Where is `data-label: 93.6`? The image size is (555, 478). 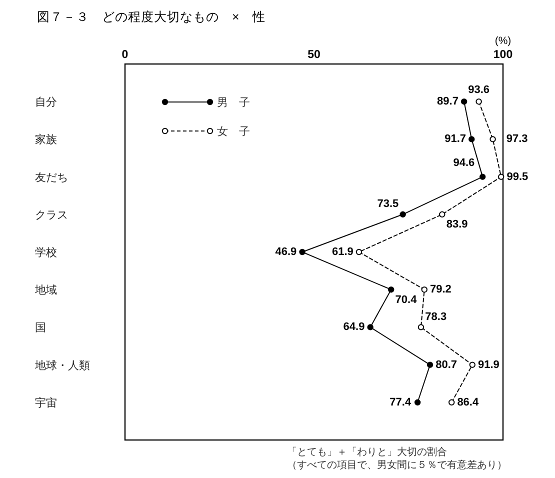 data-label: 93.6 is located at coordinates (479, 90).